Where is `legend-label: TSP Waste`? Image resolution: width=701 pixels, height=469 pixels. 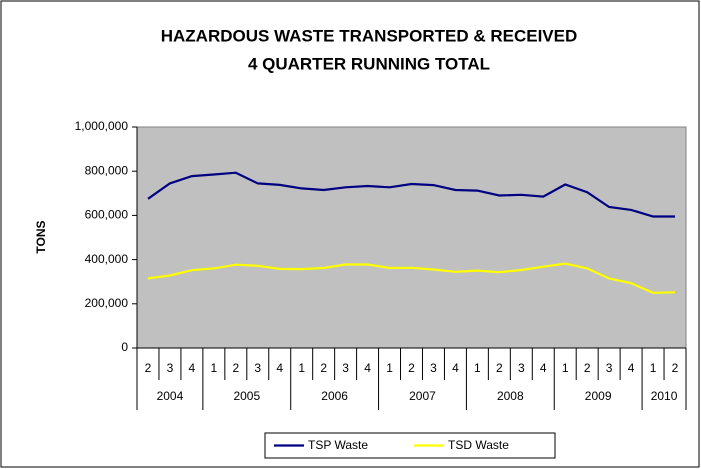
legend-label: TSP Waste is located at coordinates (338, 445).